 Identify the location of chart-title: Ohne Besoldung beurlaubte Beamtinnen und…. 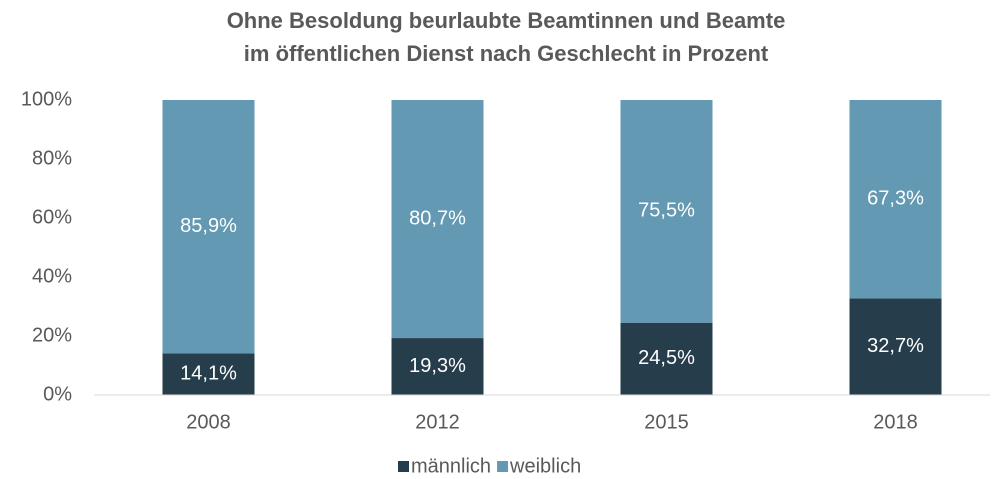
(506, 20).